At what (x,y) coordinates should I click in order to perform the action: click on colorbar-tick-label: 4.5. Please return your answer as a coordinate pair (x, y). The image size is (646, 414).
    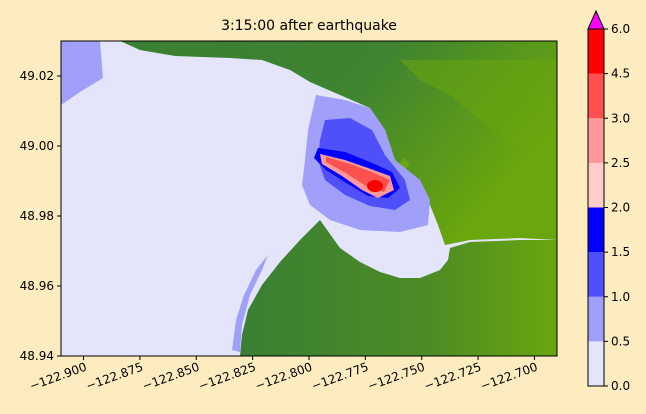
    Looking at the image, I should click on (620, 74).